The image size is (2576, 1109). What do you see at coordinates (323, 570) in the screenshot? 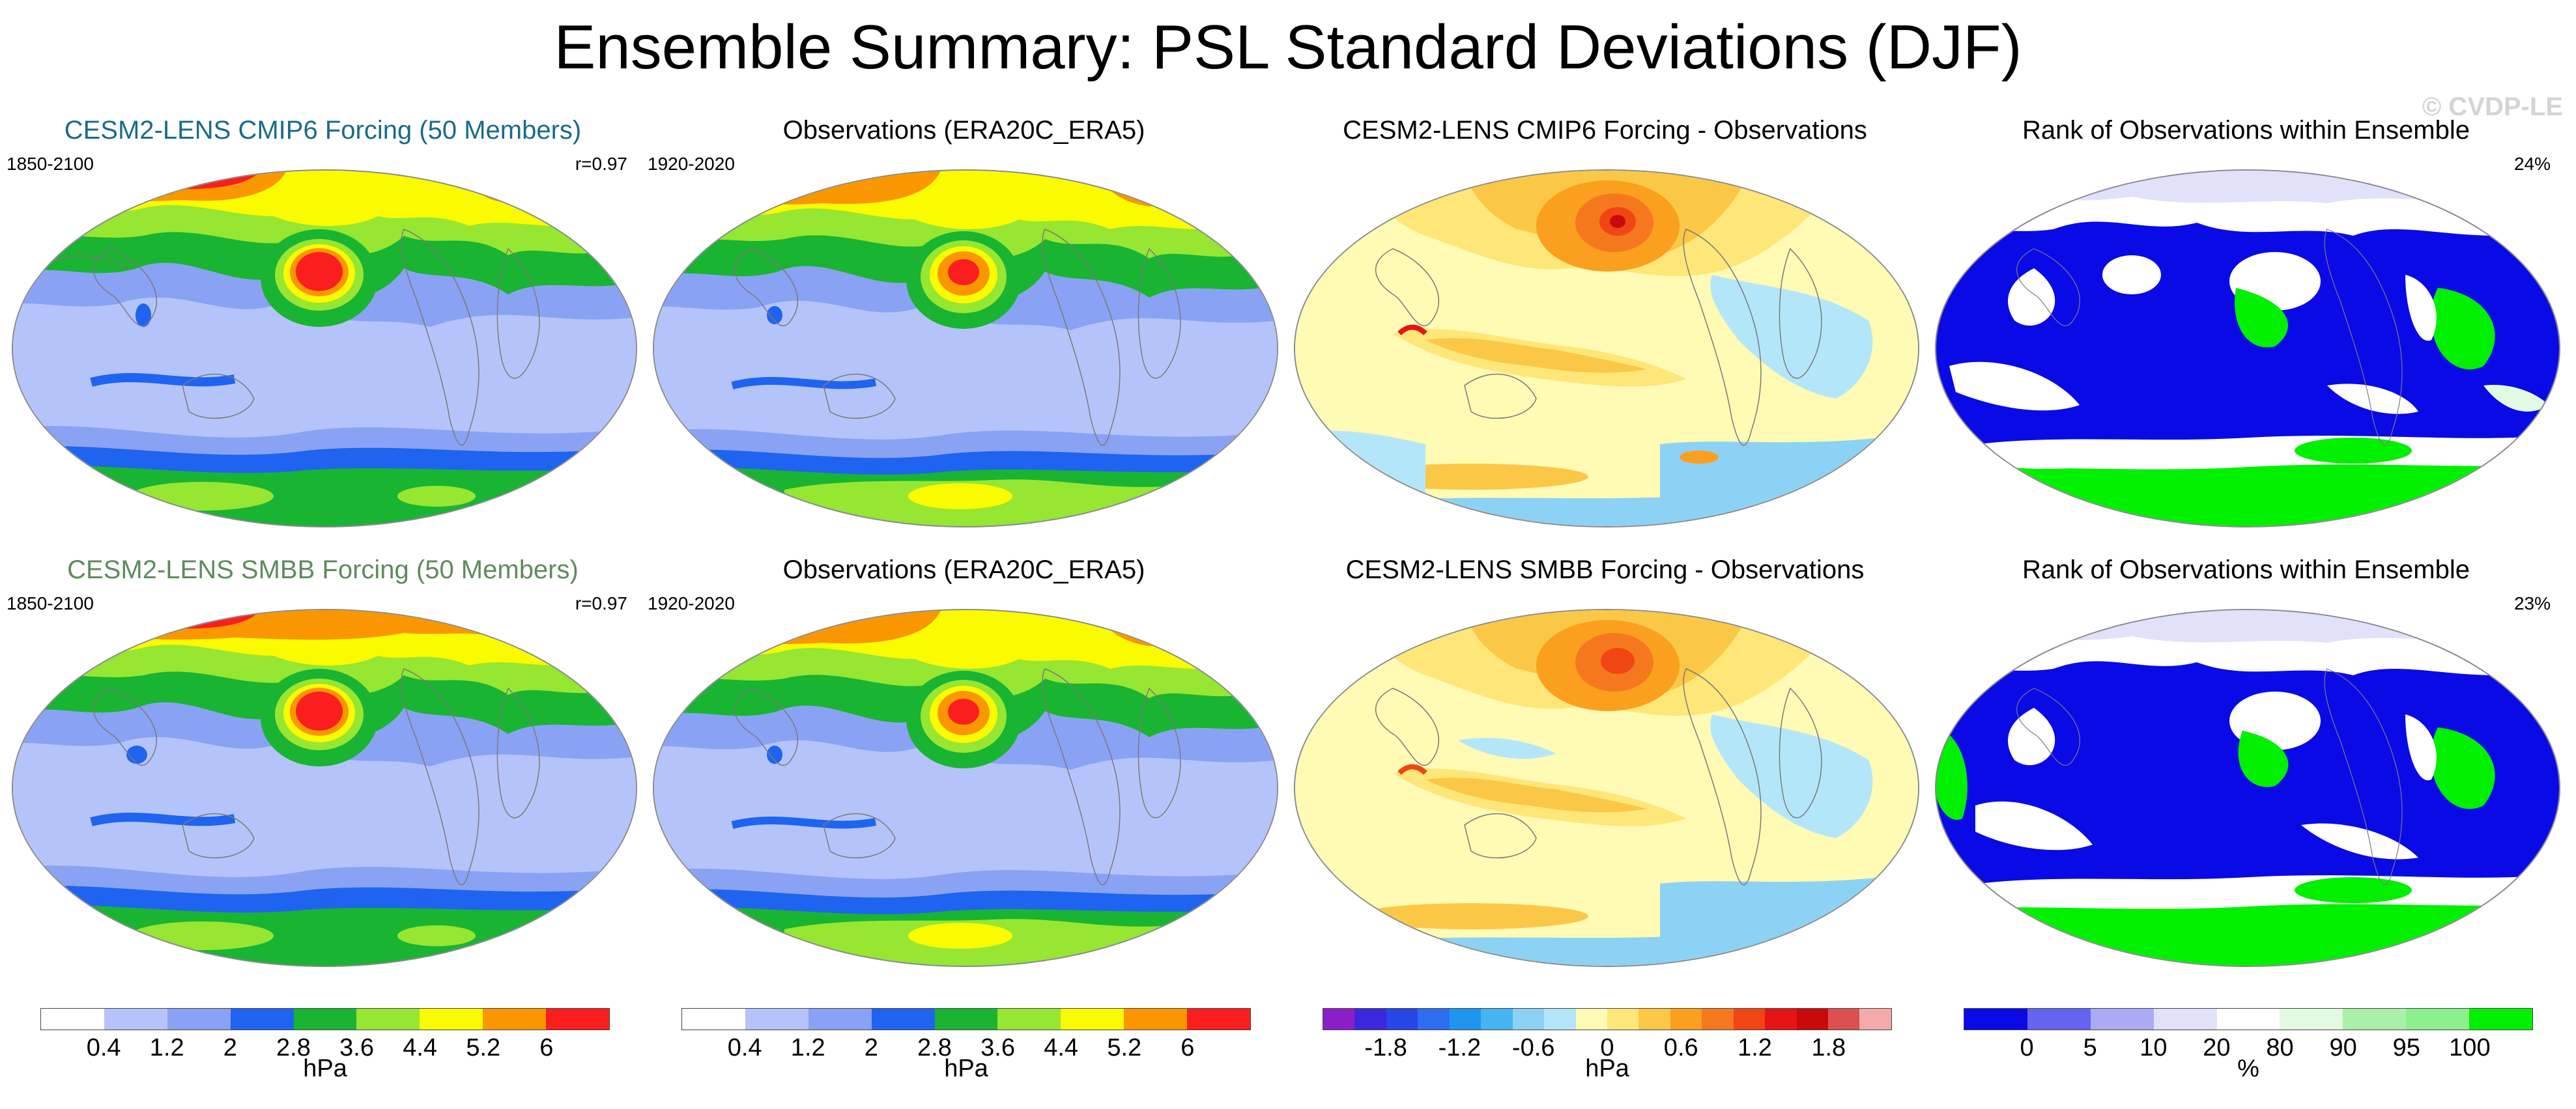
I see `panel-title: CESM2-LENS SMBB Forcing (50 Members)` at bounding box center [323, 570].